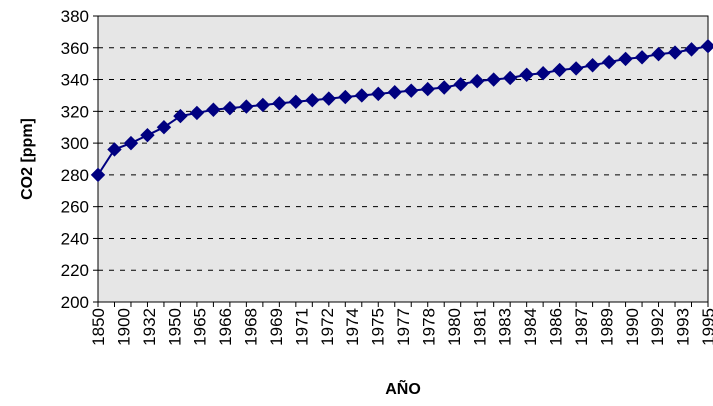 This screenshot has width=713, height=406. I want to click on data-point-1950, so click(180, 116).